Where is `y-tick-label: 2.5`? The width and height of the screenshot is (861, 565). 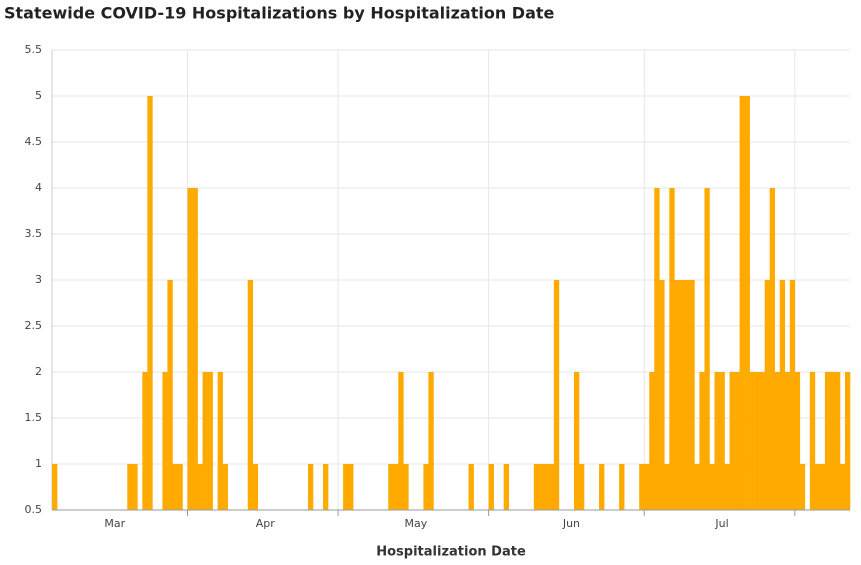 y-tick-label: 2.5 is located at coordinates (34, 325).